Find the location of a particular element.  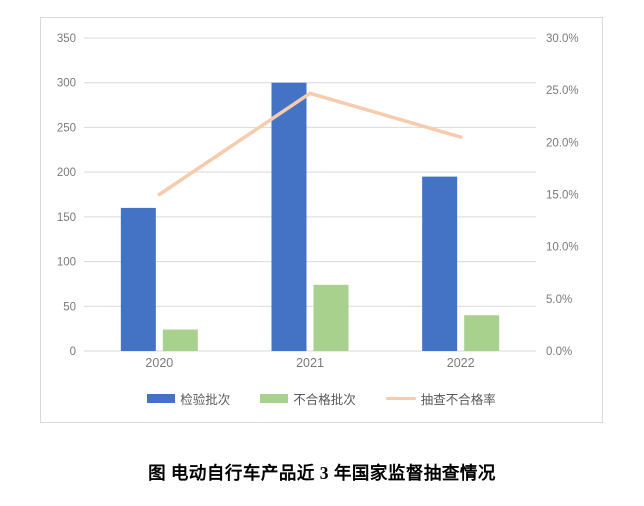

bar-nonconforming-2021 is located at coordinates (331, 317).